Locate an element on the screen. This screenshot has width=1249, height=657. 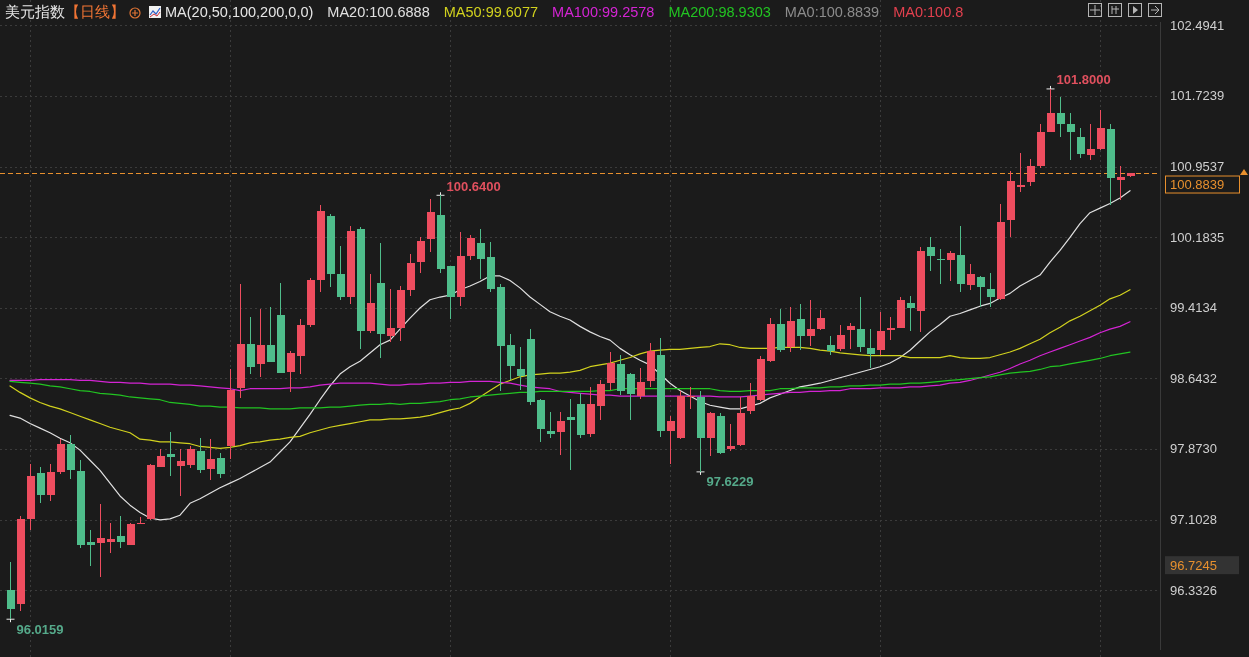
annotation: 97.6229 is located at coordinates (730, 482).